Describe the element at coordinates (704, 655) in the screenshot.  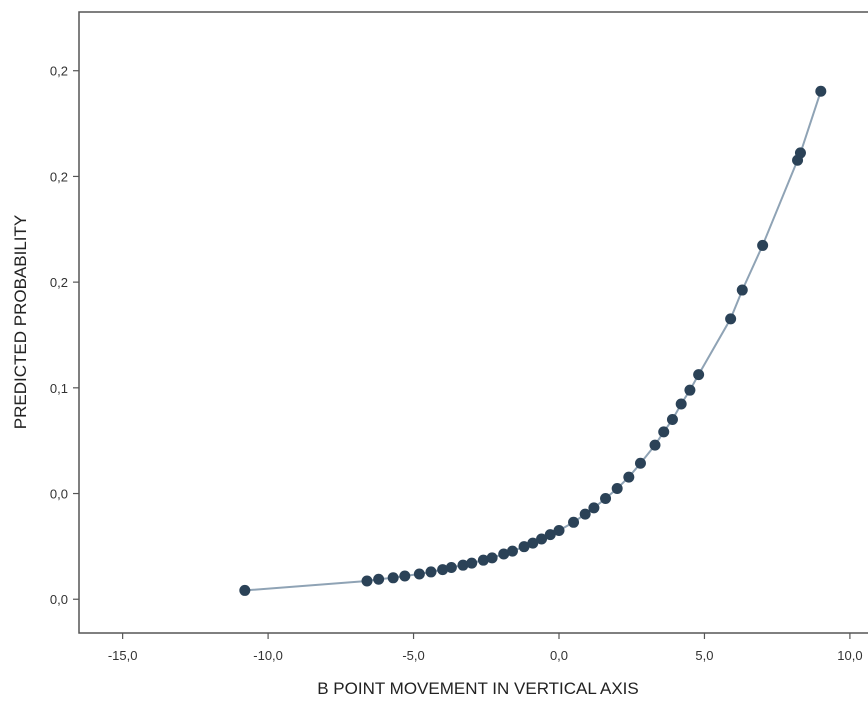
I see `x-tick-label: 5,0` at that location.